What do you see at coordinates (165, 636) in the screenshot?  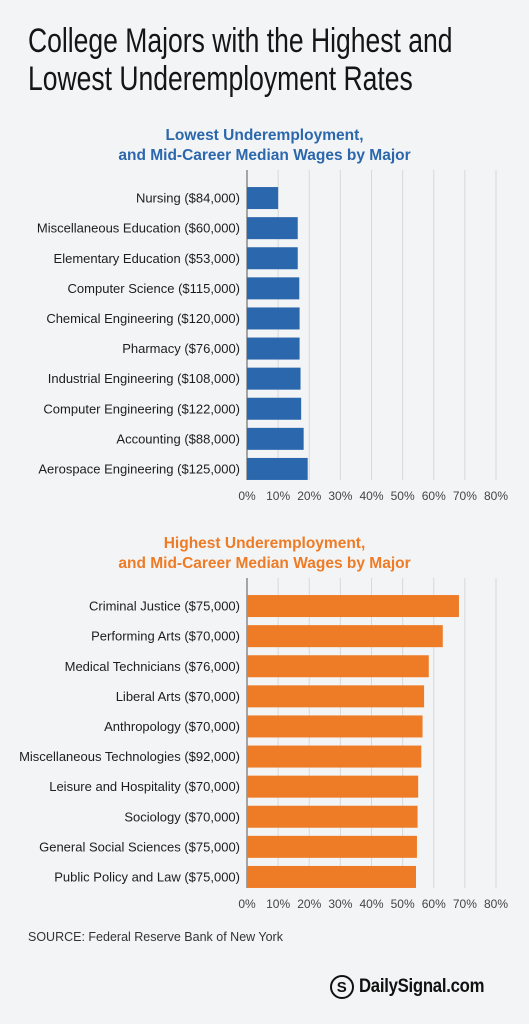 I see `high-category-label: Performing Arts ($70,000)` at bounding box center [165, 636].